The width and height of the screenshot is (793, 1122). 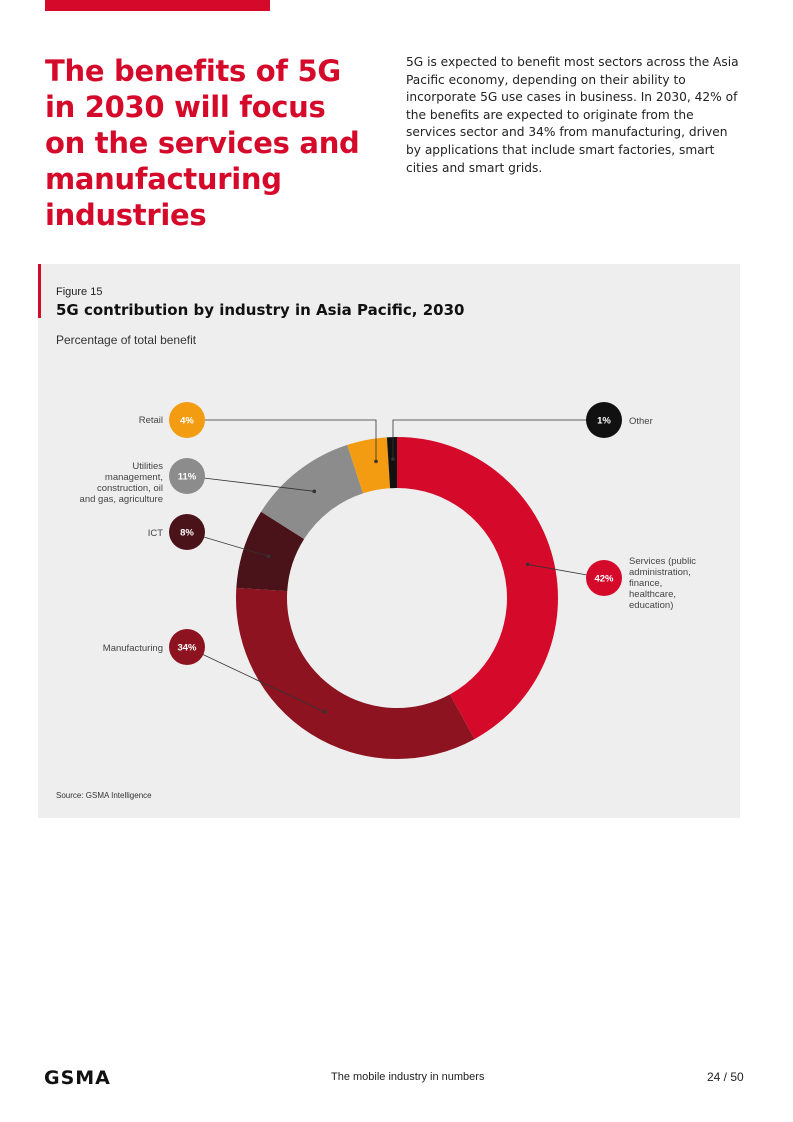 I want to click on gsma-logo: GSMA, so click(x=77, y=1078).